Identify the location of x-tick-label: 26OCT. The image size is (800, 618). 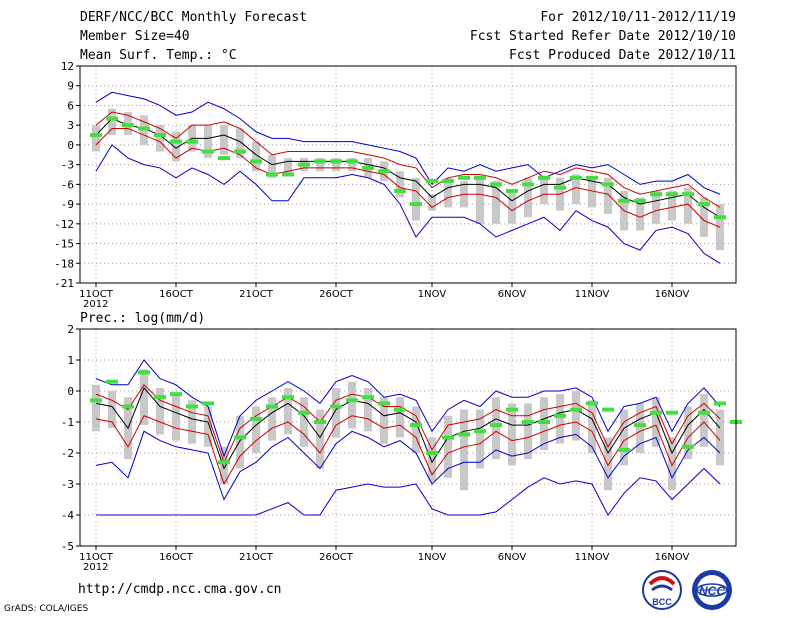
(336, 557).